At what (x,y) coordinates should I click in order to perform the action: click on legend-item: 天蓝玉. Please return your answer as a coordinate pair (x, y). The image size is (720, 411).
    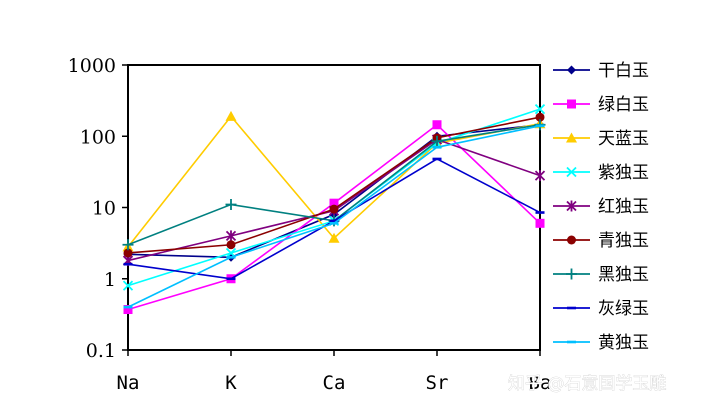
    Looking at the image, I should click on (601, 139).